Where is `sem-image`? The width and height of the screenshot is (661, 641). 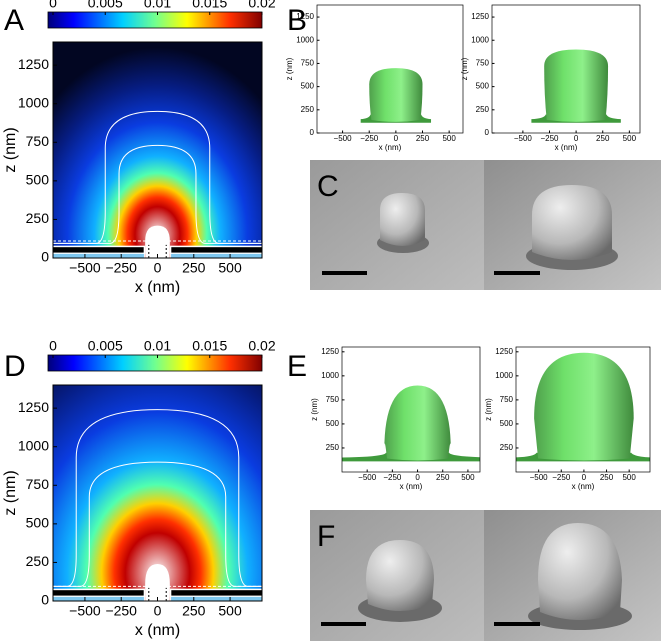
sem-image is located at coordinates (485, 225).